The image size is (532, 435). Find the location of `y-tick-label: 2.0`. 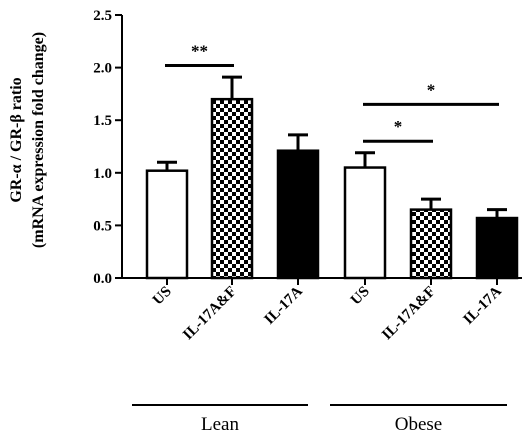

y-tick-label: 2.0 is located at coordinates (102, 69).